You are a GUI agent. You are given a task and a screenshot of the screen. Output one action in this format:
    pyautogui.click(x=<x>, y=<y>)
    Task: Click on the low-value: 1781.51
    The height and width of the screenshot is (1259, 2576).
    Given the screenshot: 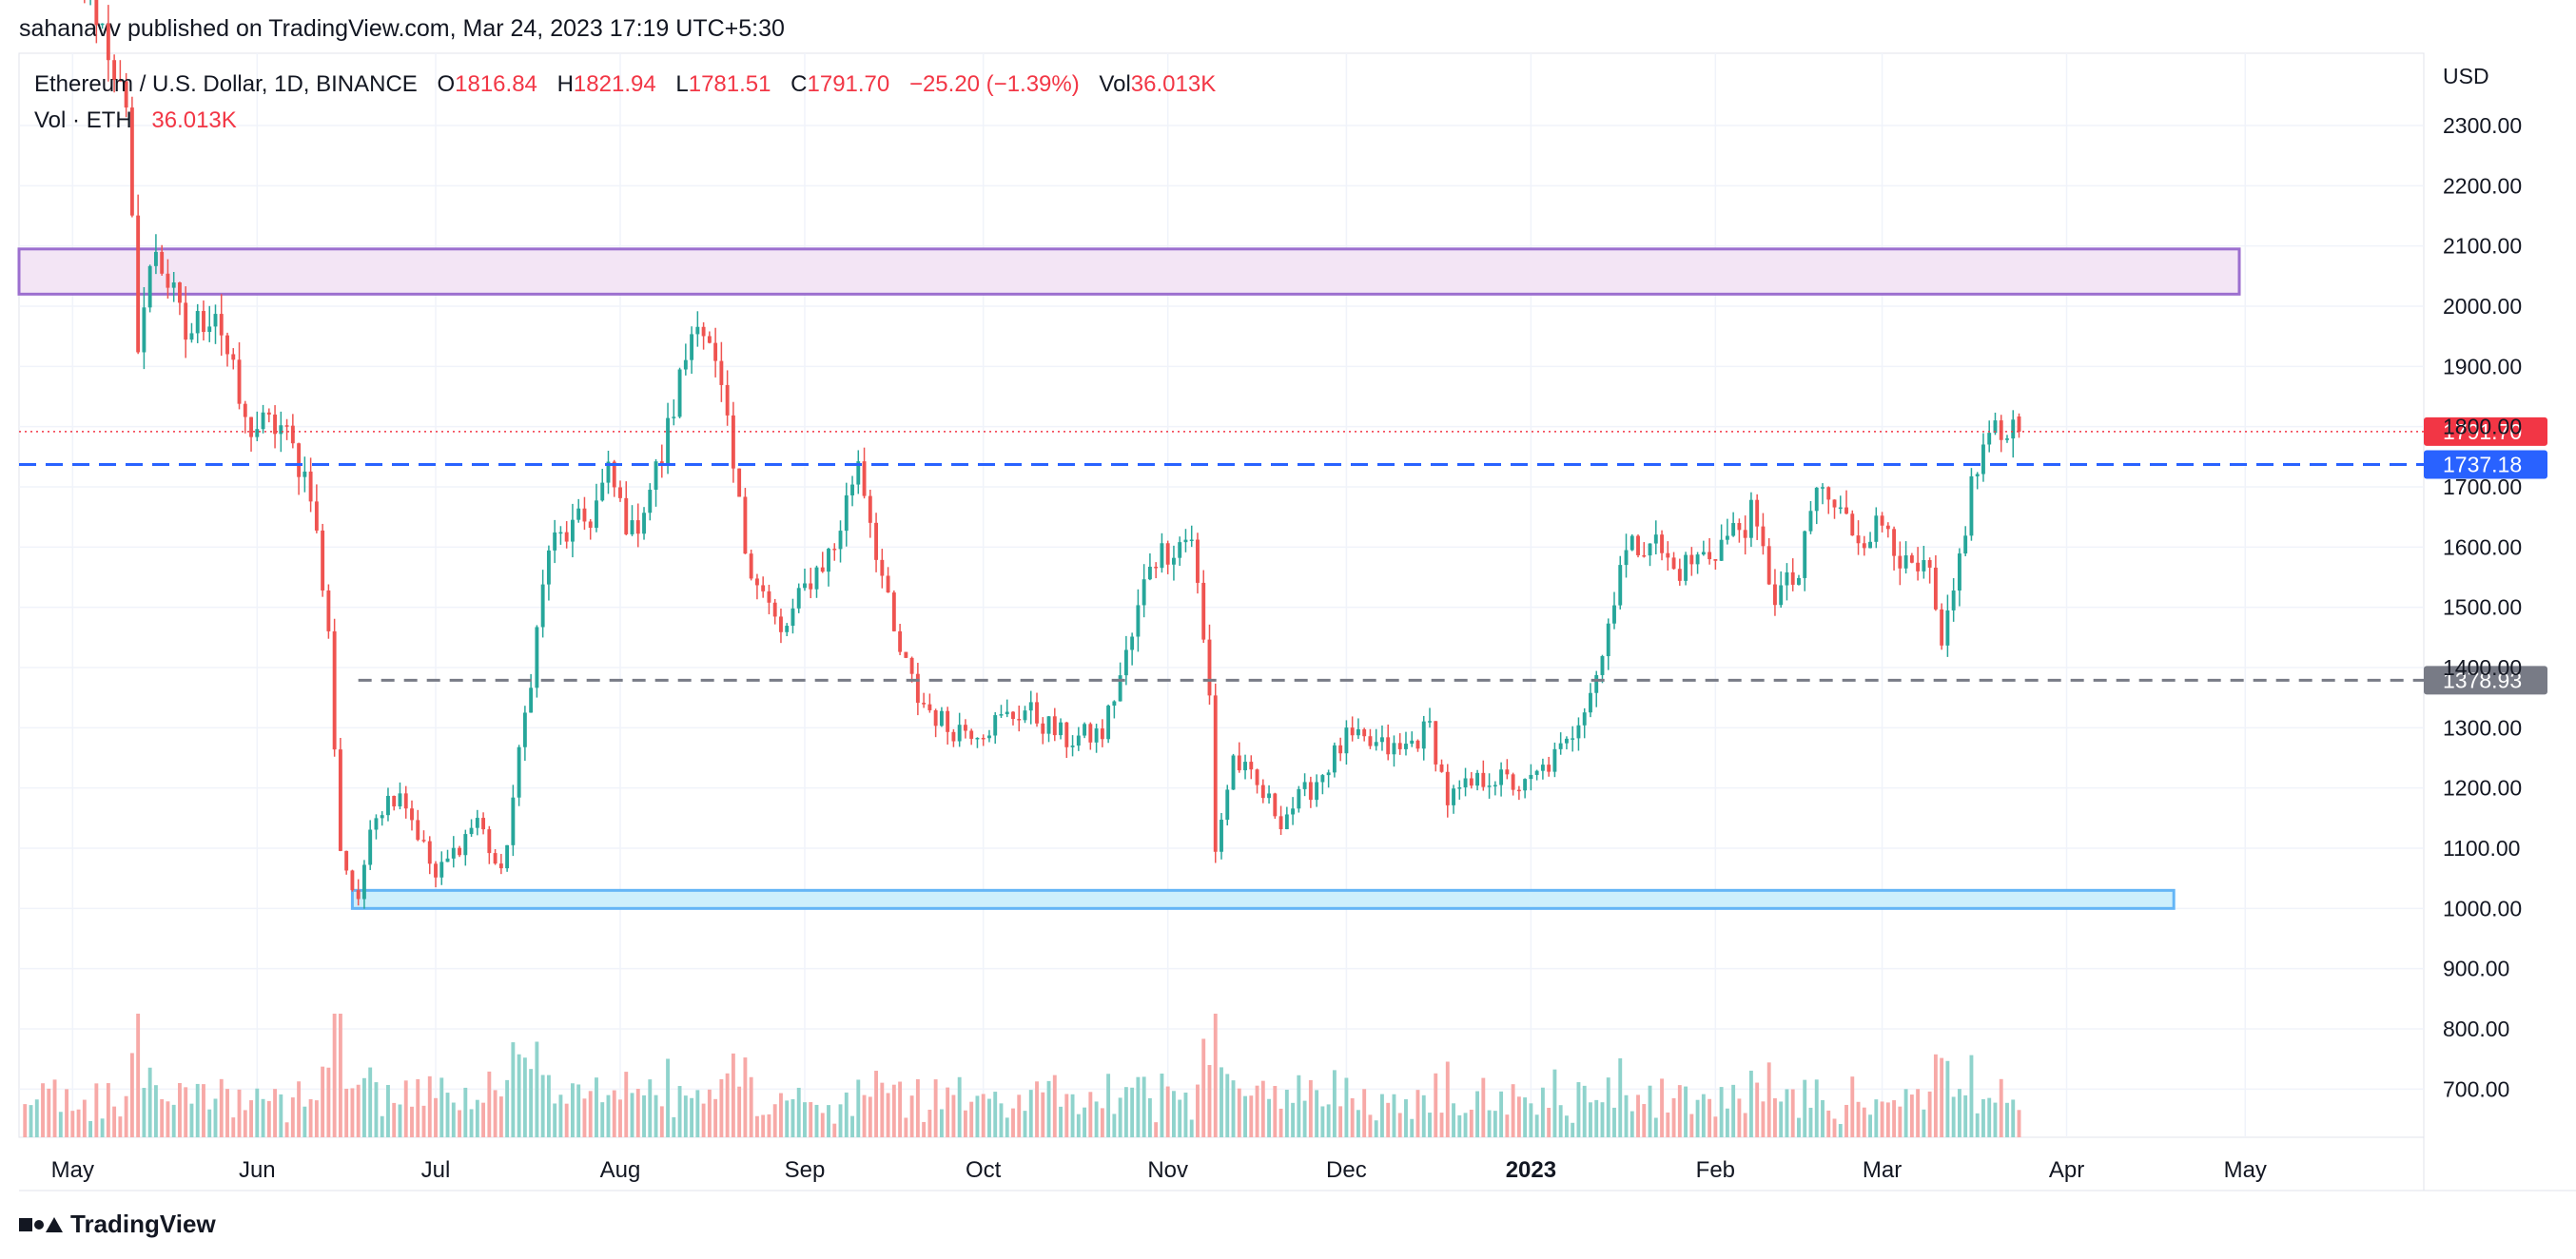 What is the action you would take?
    pyautogui.click(x=730, y=84)
    